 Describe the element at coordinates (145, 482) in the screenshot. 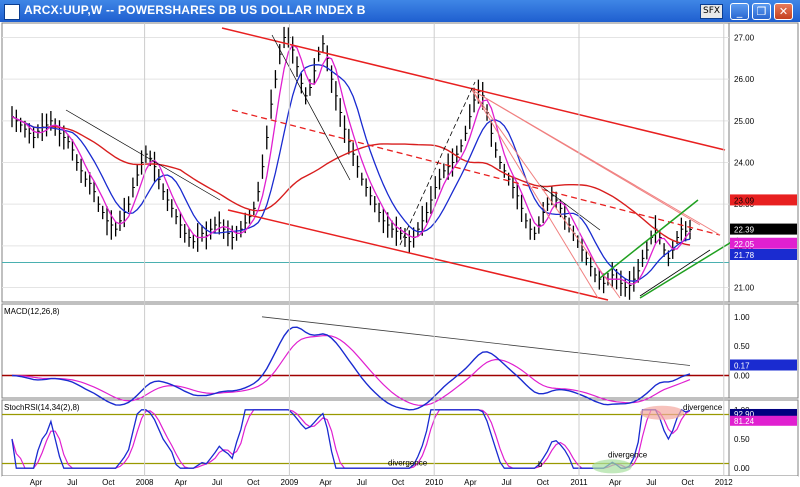

I see `x-axis-label: 2008` at that location.